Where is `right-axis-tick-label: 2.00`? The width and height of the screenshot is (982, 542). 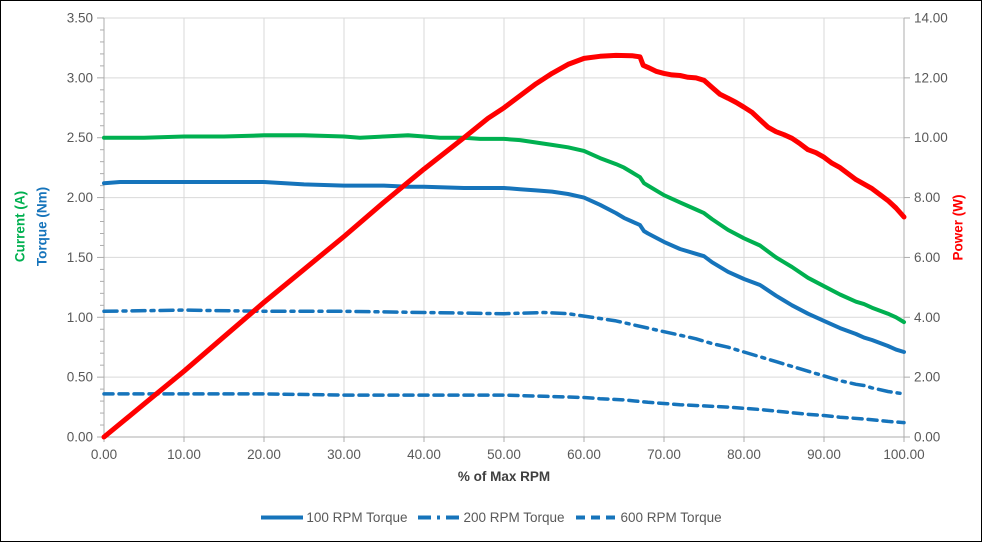
right-axis-tick-label: 2.00 is located at coordinates (927, 377).